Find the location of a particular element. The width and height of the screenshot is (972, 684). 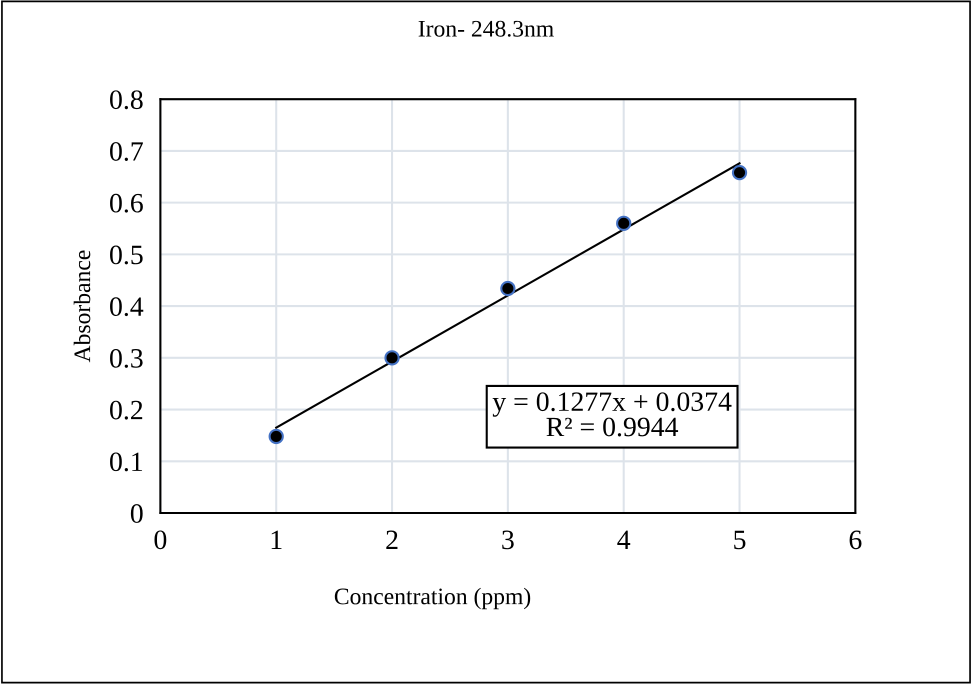

y-tick-label: 0.4 is located at coordinates (127, 306).